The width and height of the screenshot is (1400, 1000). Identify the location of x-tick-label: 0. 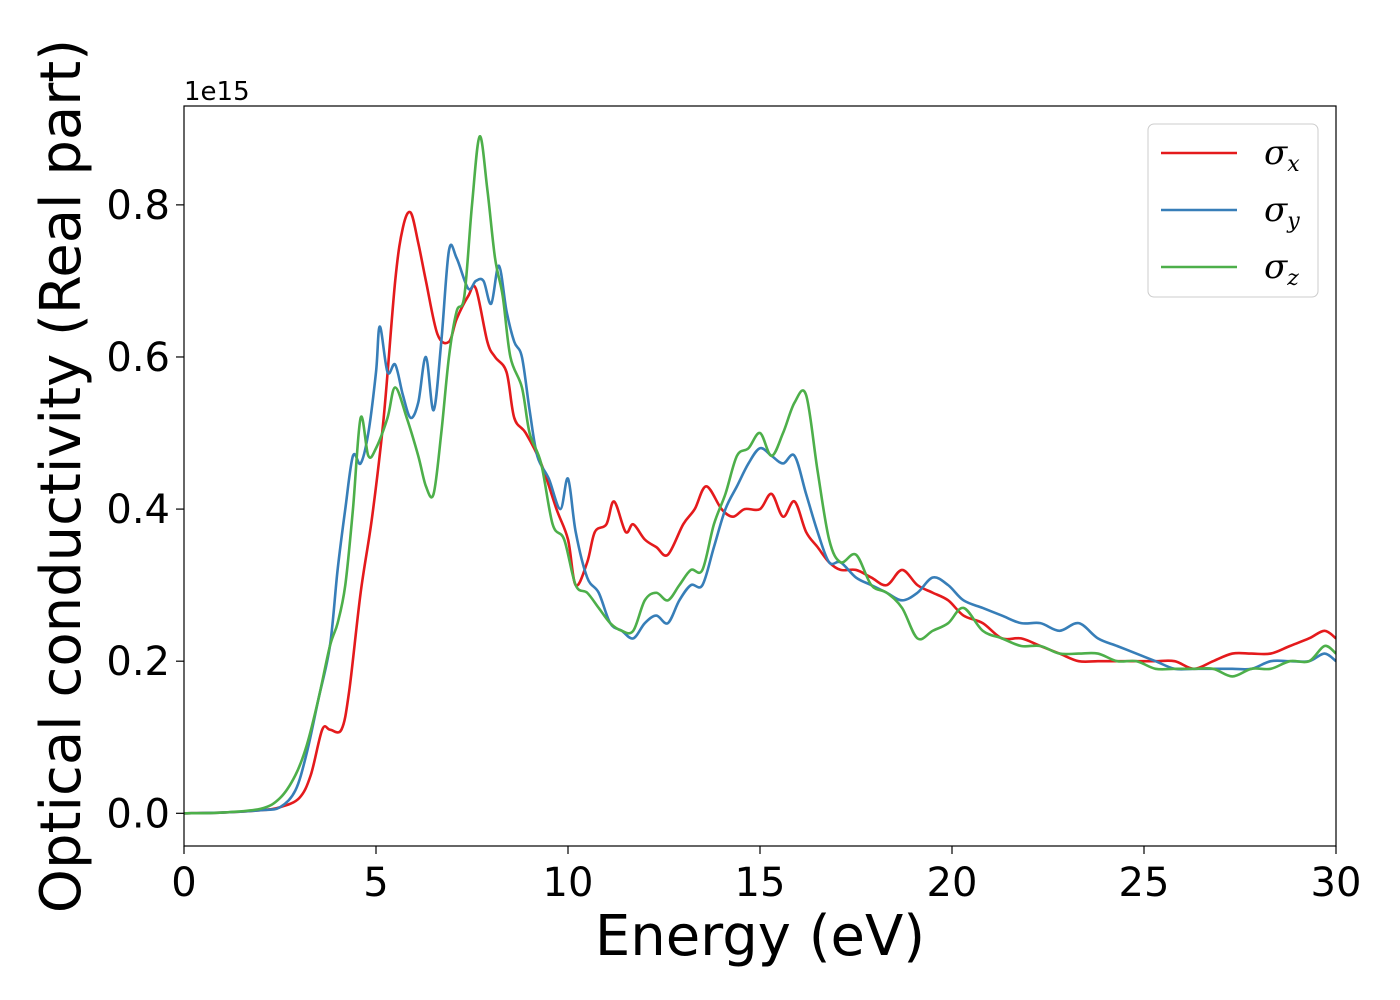
(183, 883).